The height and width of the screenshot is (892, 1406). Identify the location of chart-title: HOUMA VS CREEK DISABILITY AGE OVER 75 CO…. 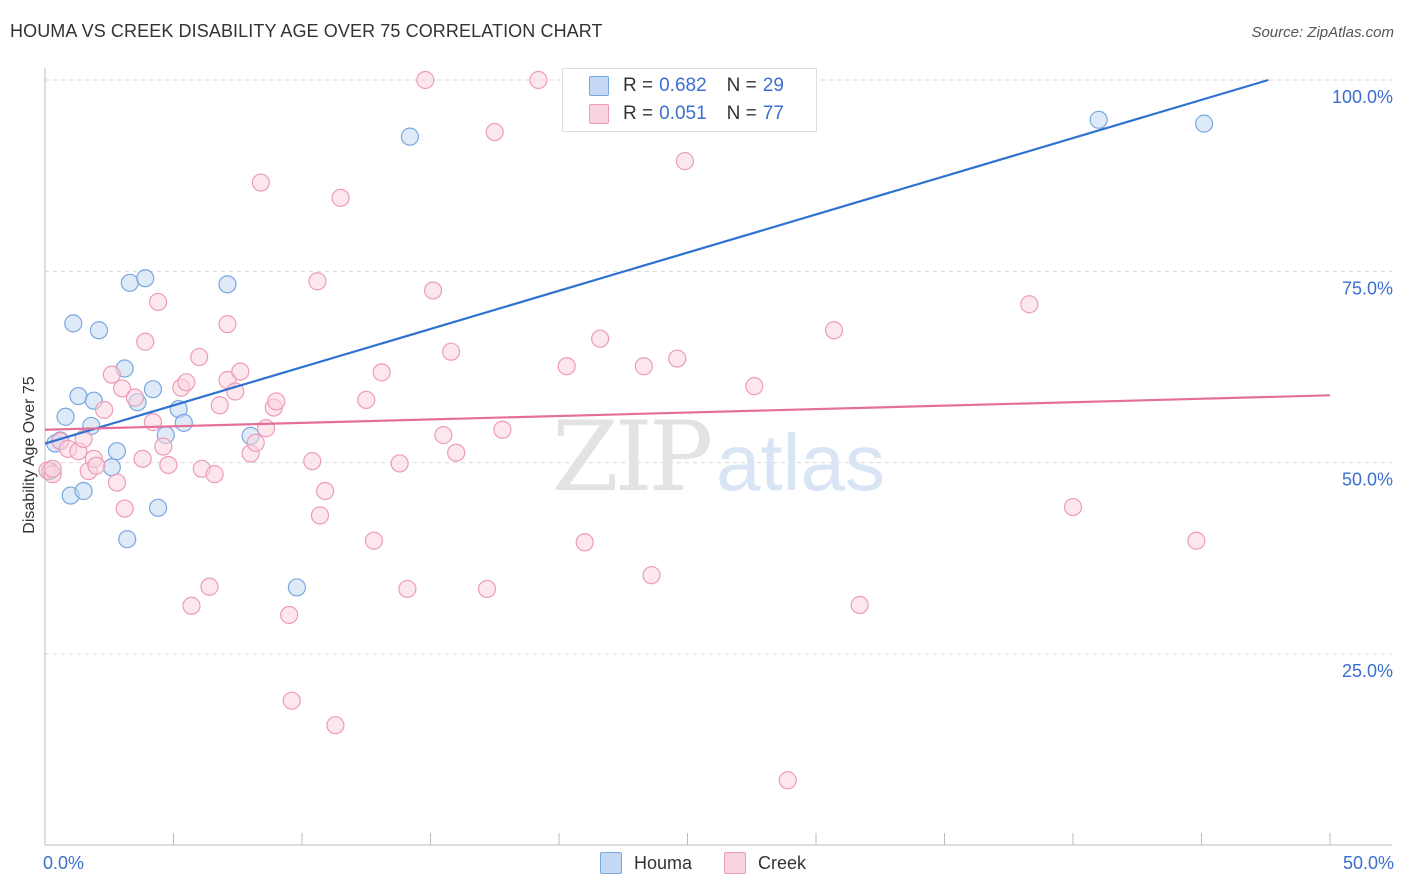
(306, 31).